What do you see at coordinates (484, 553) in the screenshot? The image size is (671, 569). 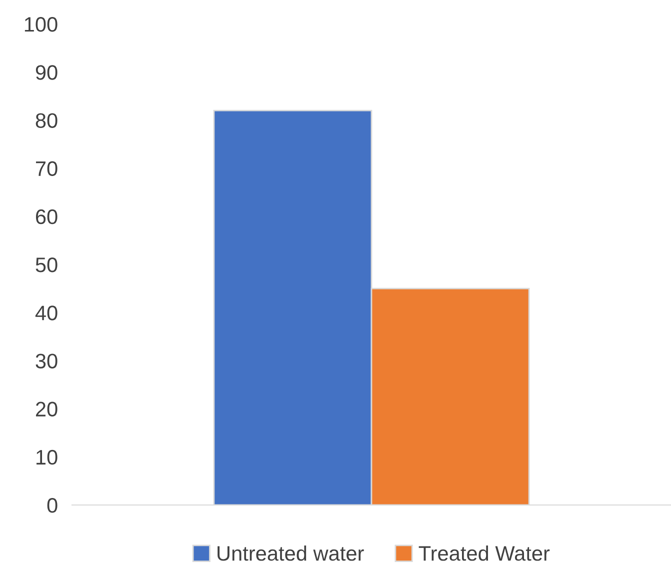 I see `legend-label: Treated Water` at bounding box center [484, 553].